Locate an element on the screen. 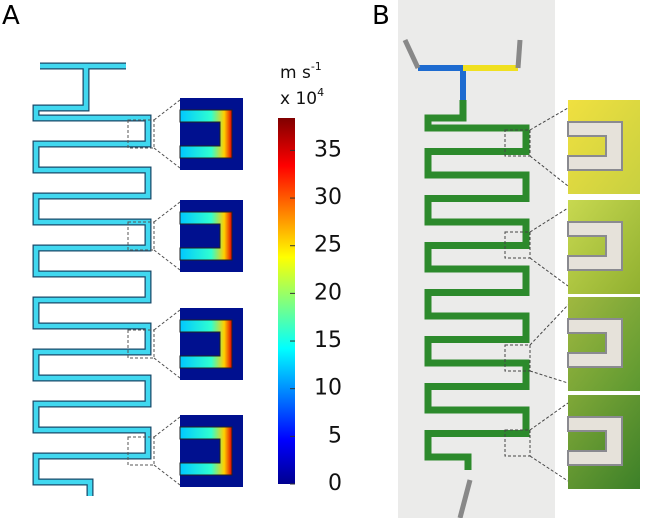  colorbar-tick-label: 5 is located at coordinates (335, 435).